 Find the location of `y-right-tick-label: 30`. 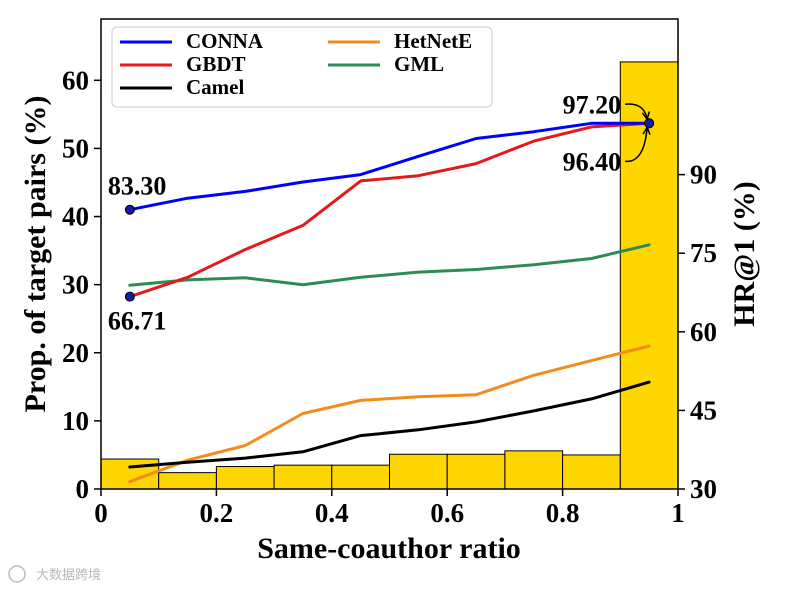

y-right-tick-label: 30 is located at coordinates (703, 489).